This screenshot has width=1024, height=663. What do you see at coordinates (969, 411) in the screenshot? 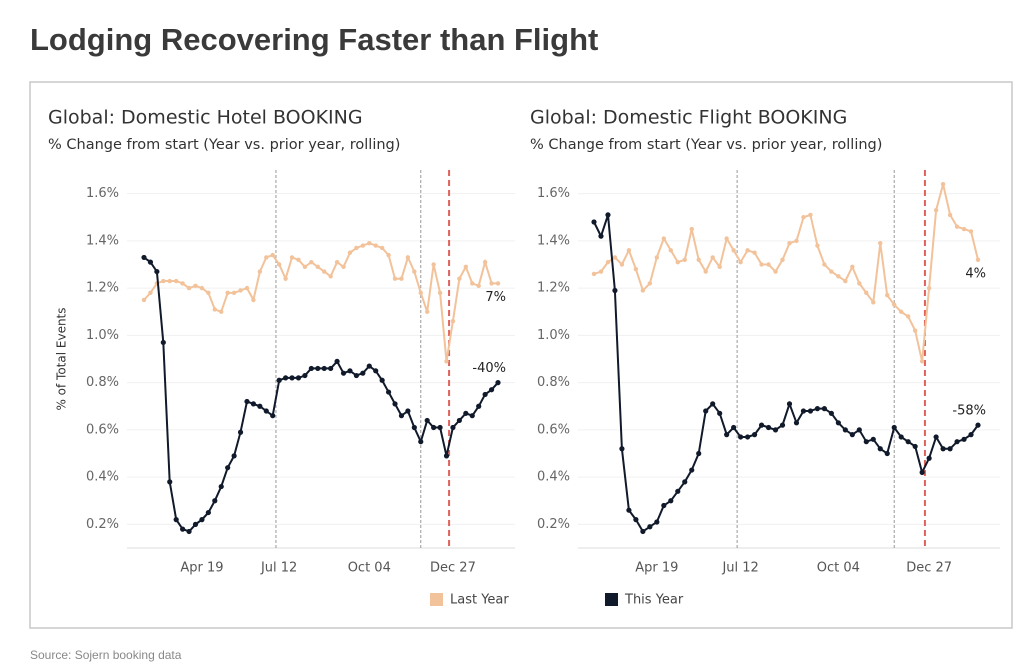
I see `end-label: -58%` at bounding box center [969, 411].